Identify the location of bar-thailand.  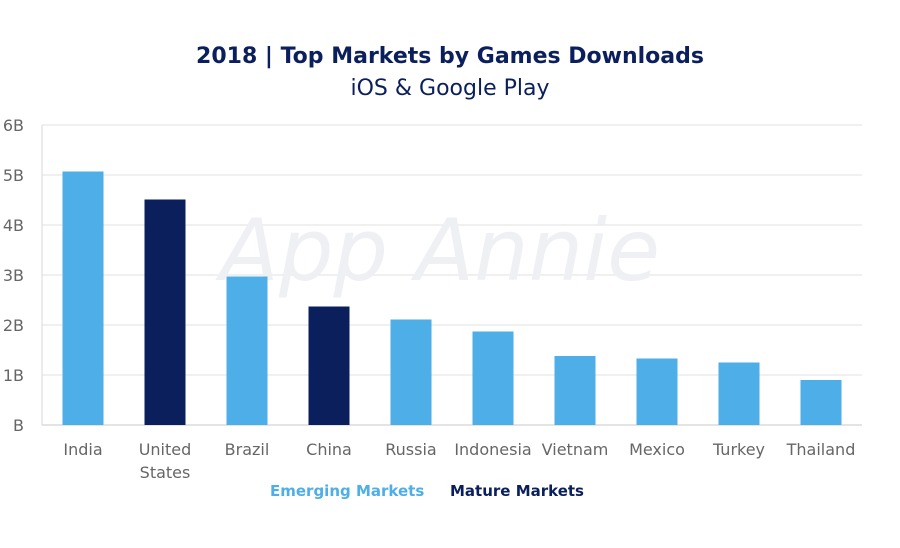
(821, 402).